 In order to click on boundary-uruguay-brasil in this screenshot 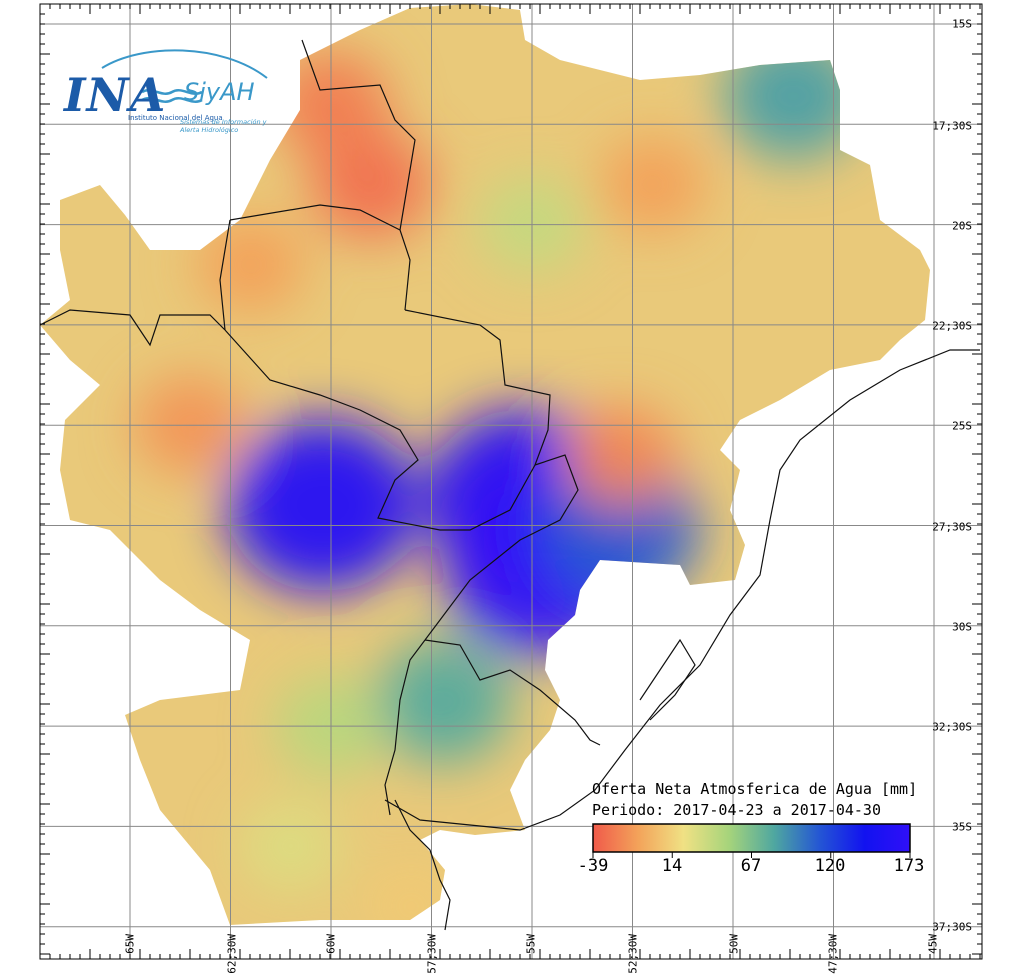, I will do `click(512, 692)`.